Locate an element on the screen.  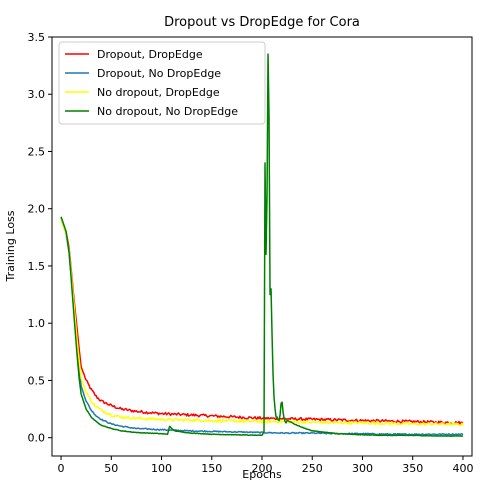
y-tick-label: 0.5 is located at coordinates (37, 380).